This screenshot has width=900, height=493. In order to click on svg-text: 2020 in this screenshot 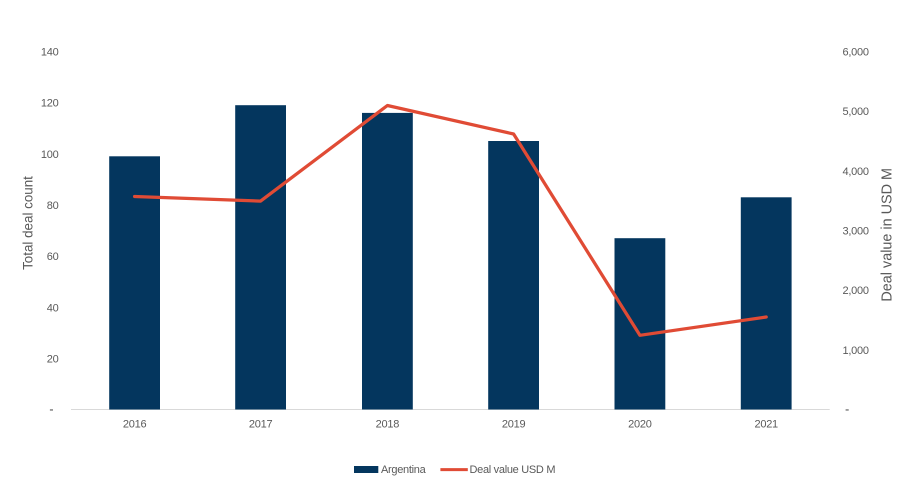, I will do `click(640, 425)`.